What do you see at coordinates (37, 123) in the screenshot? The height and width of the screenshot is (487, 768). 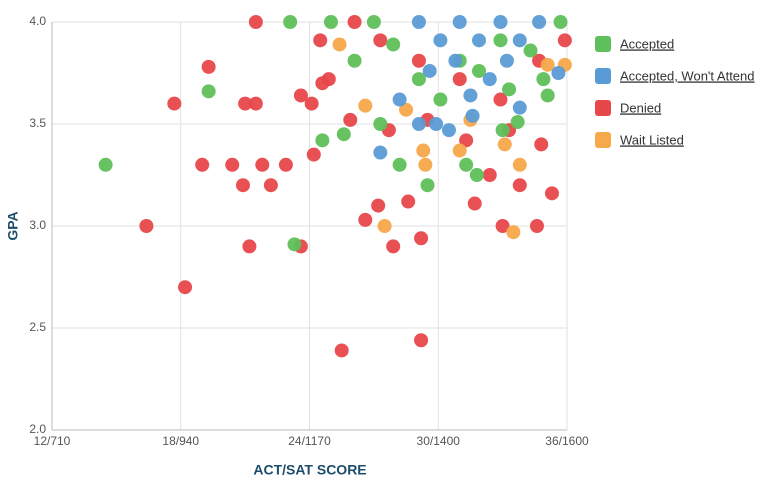 I see `y-tick-label: 3.5` at bounding box center [37, 123].